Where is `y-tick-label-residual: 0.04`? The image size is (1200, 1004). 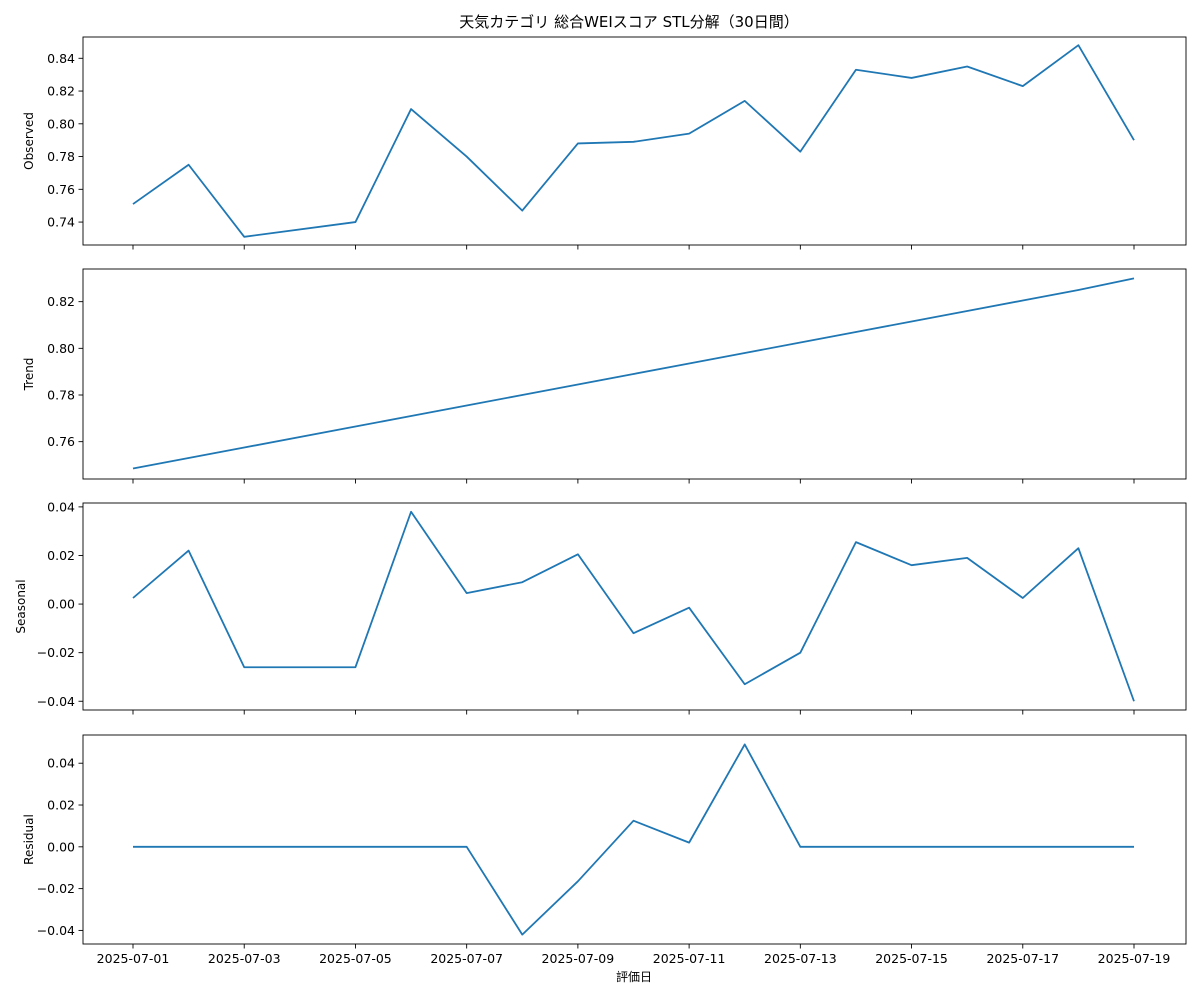 y-tick-label-residual: 0.04 is located at coordinates (61, 763).